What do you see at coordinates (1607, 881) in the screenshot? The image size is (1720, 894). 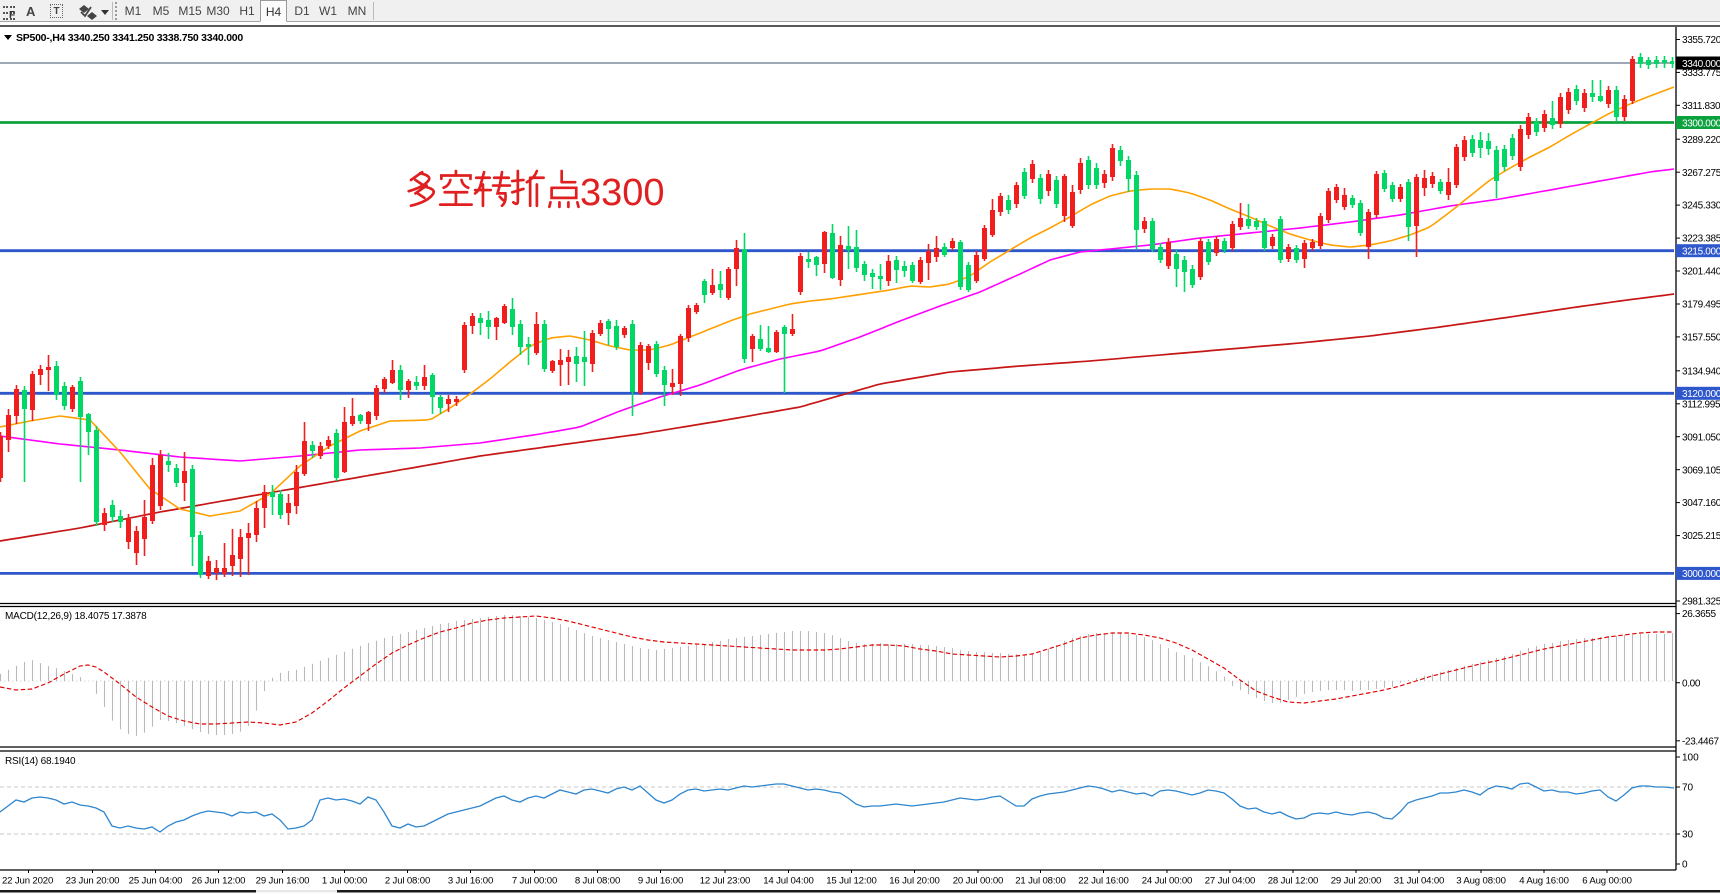 I see `svg-text: 6 Aug 00:00` at bounding box center [1607, 881].